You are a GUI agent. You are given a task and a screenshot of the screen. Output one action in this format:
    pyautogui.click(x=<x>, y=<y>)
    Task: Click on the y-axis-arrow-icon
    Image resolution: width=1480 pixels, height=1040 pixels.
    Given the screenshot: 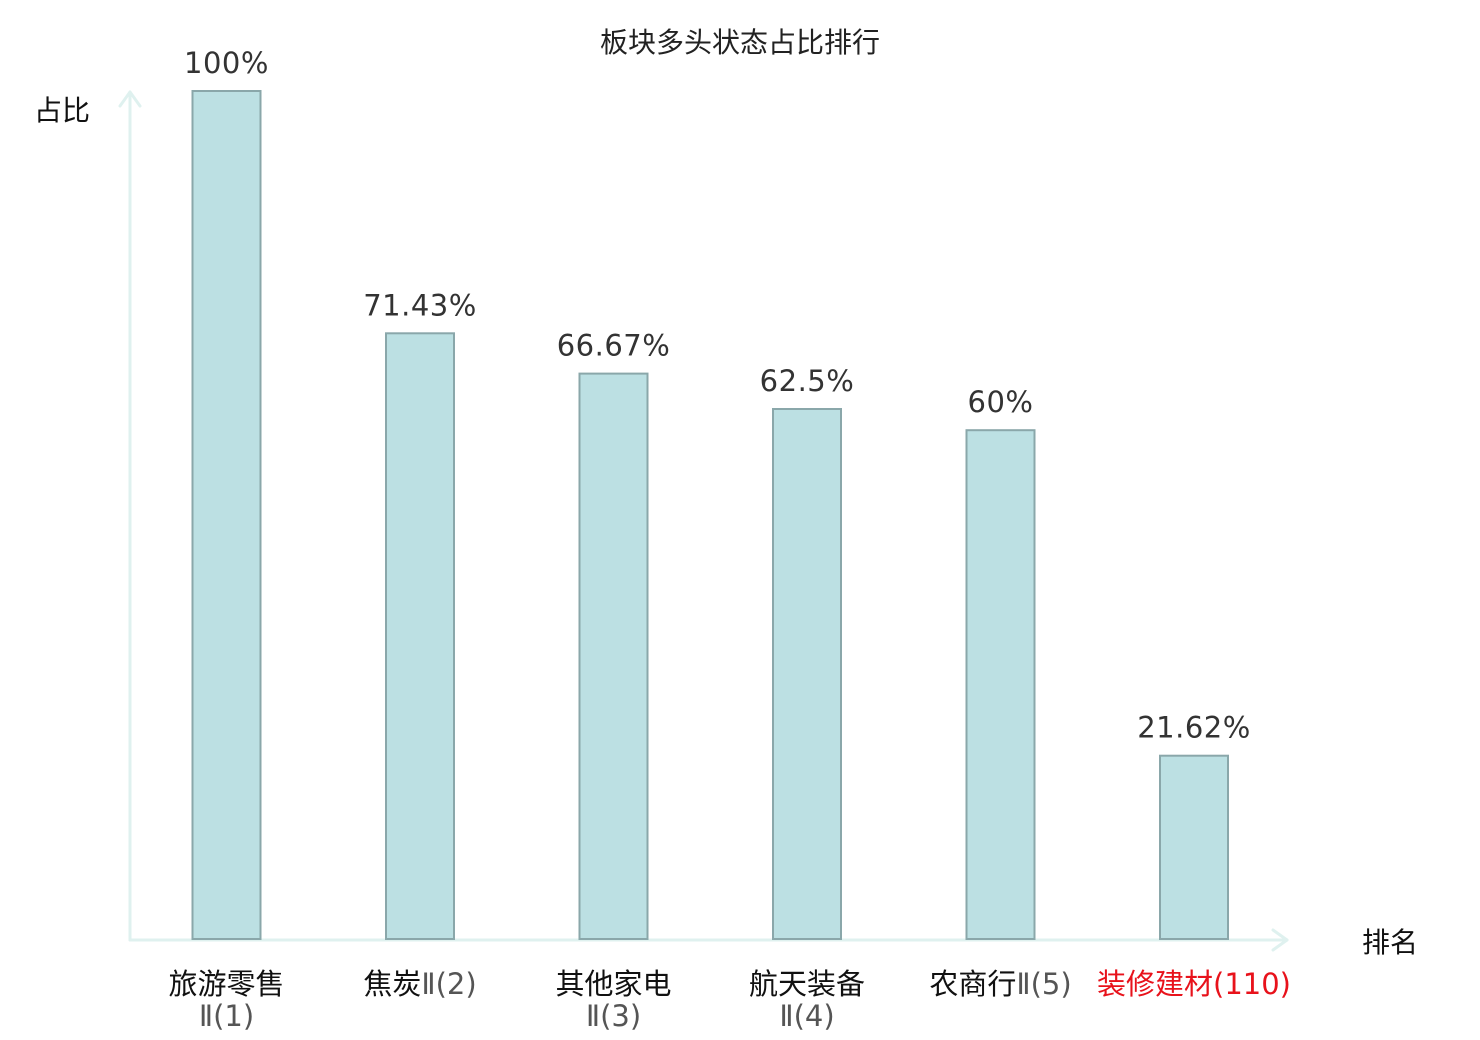 What is the action you would take?
    pyautogui.click(x=130, y=99)
    